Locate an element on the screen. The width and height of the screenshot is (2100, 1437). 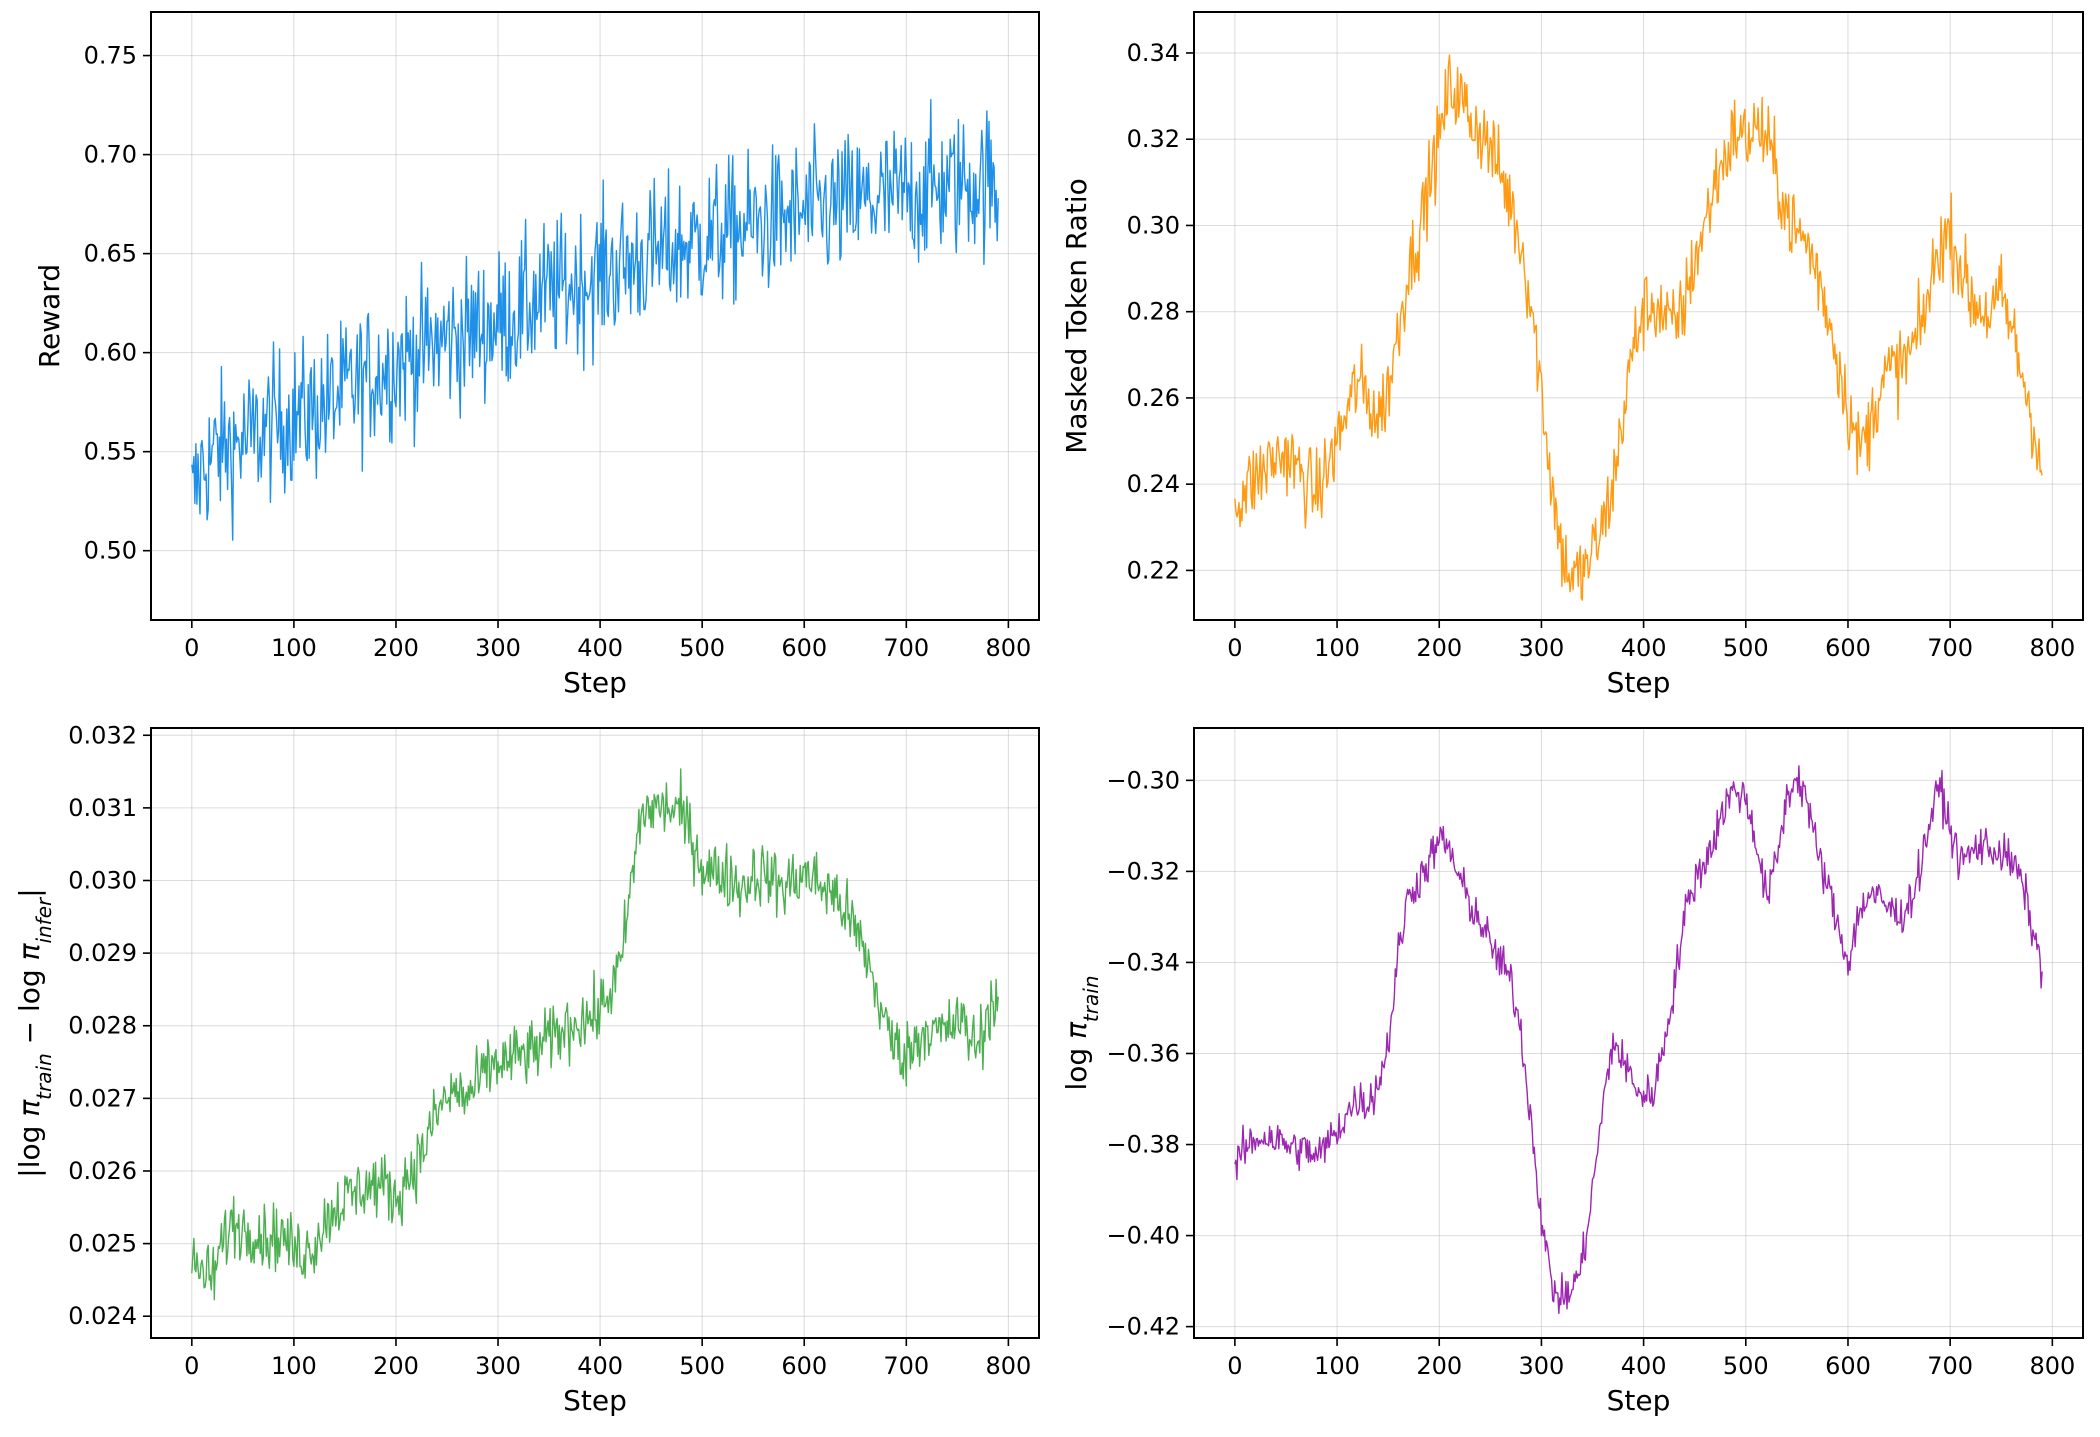
y-tick-label: 0.028 is located at coordinates (102, 1026).